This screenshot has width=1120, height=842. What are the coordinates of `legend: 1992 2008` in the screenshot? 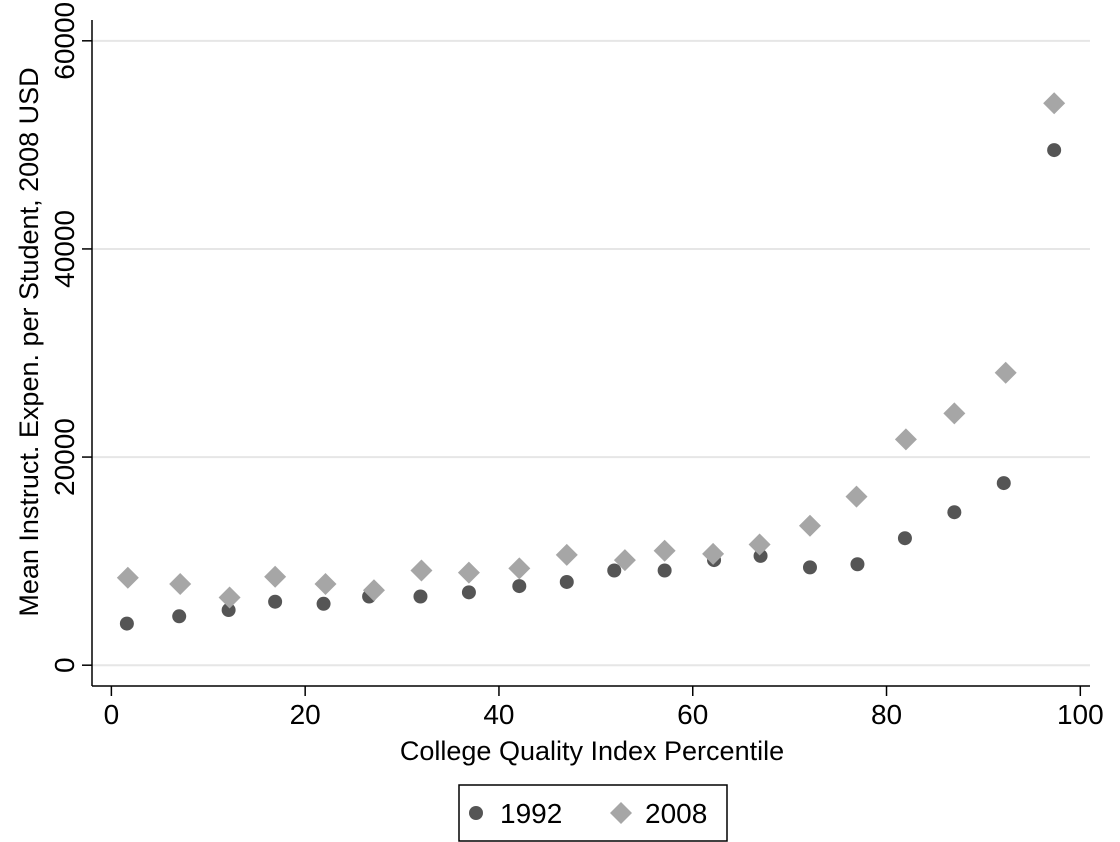 It's located at (593, 813).